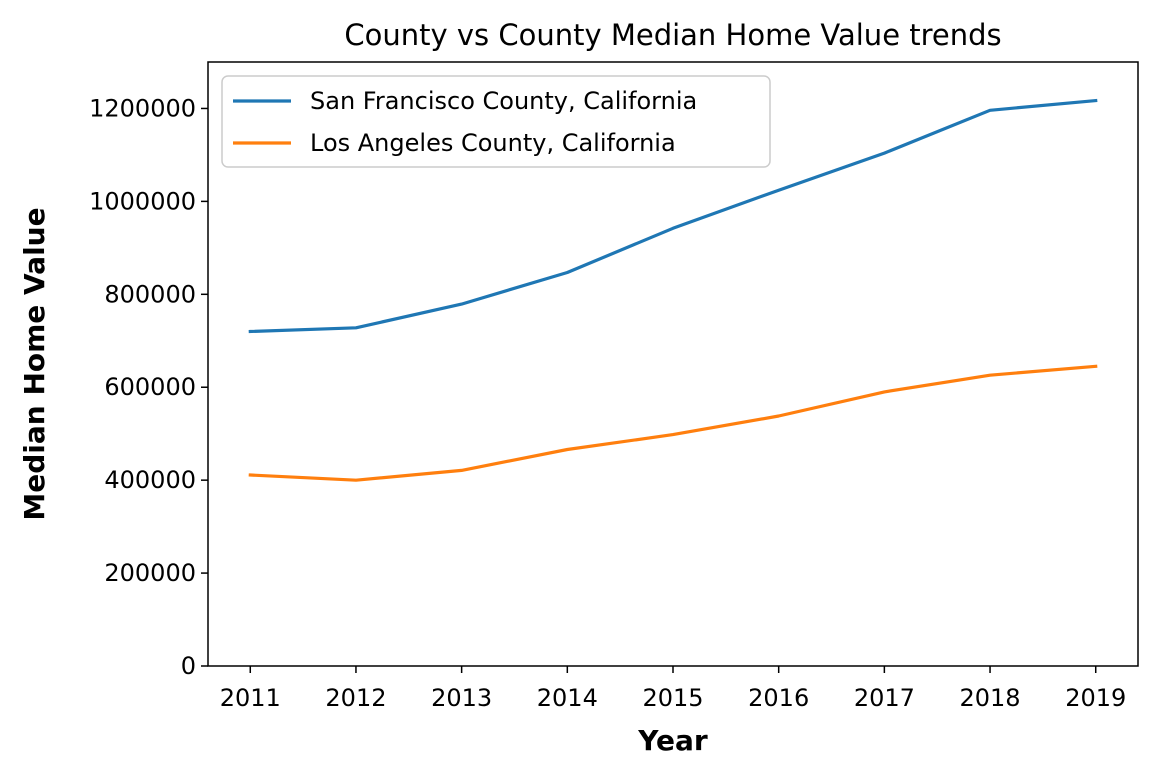  Describe the element at coordinates (188, 666) in the screenshot. I see `y-tick-label: 0` at that location.